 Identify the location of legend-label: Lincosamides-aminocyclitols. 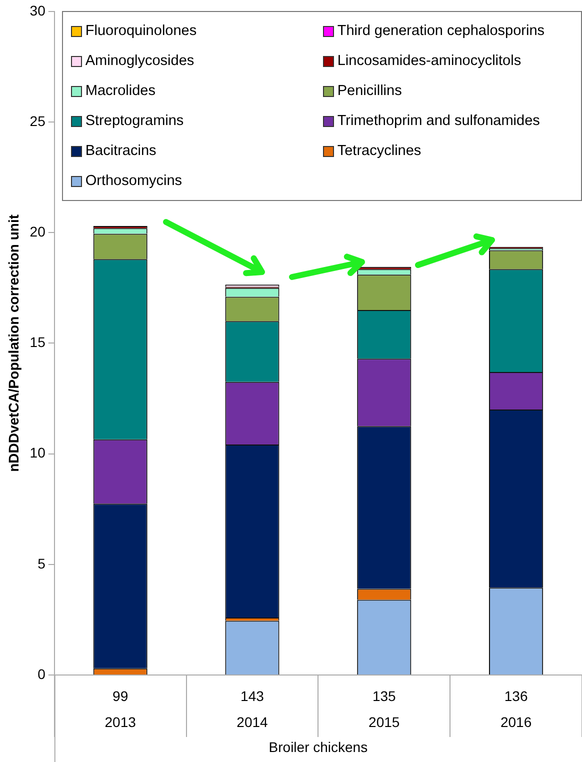
(429, 62).